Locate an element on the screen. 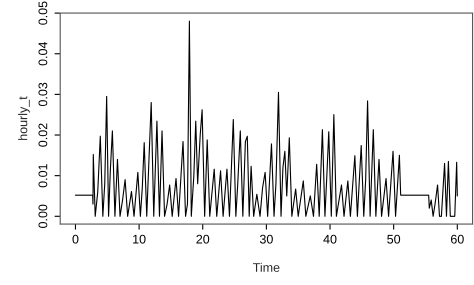  x-tick-label: 50 is located at coordinates (393, 239).